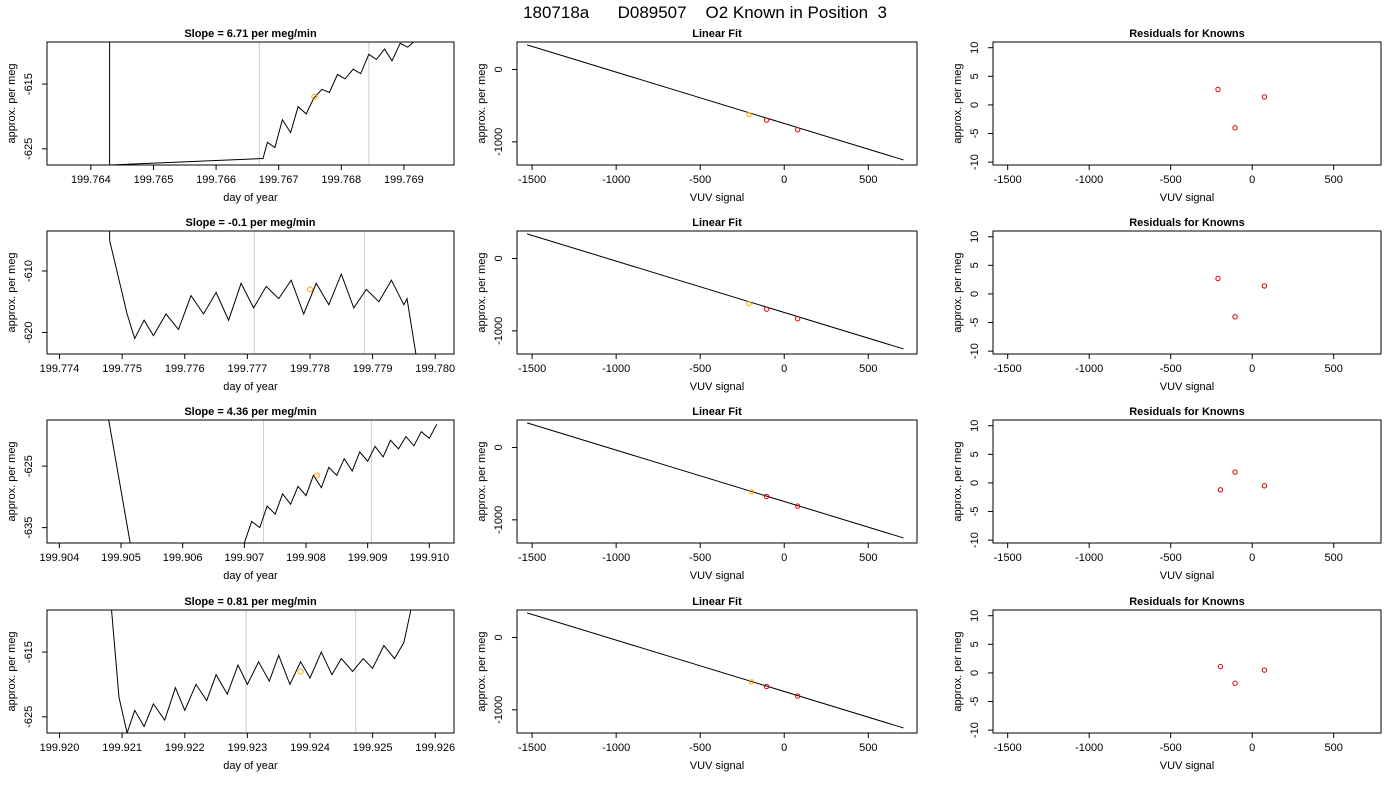  What do you see at coordinates (185, 748) in the screenshot?
I see `x-tick-label-3: 199.922` at bounding box center [185, 748].